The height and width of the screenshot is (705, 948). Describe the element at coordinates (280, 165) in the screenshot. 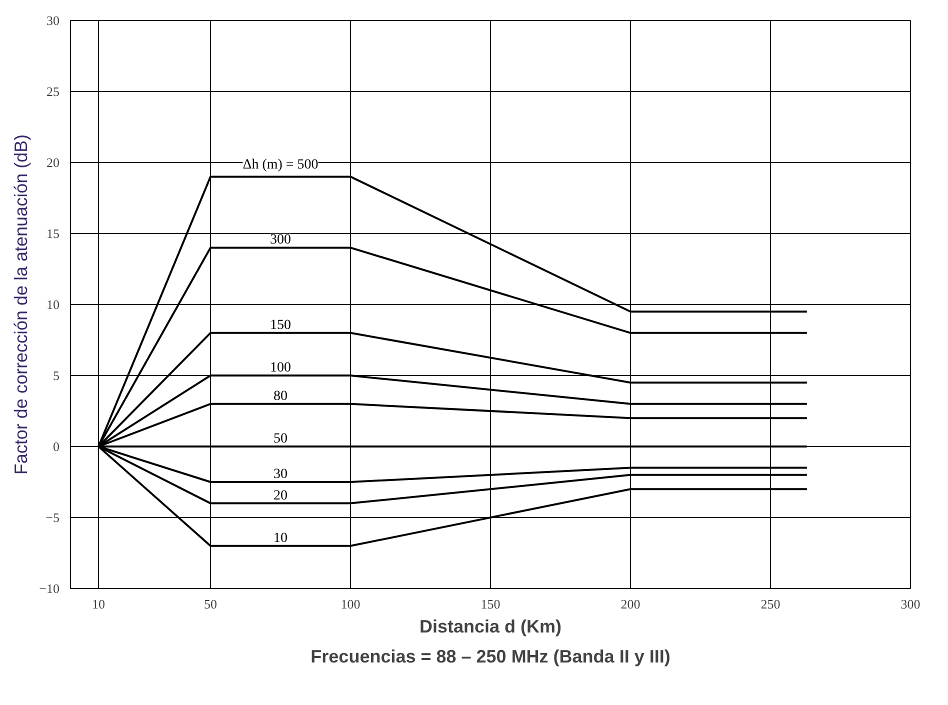

I see `series-label: Δh (m) = 500` at that location.